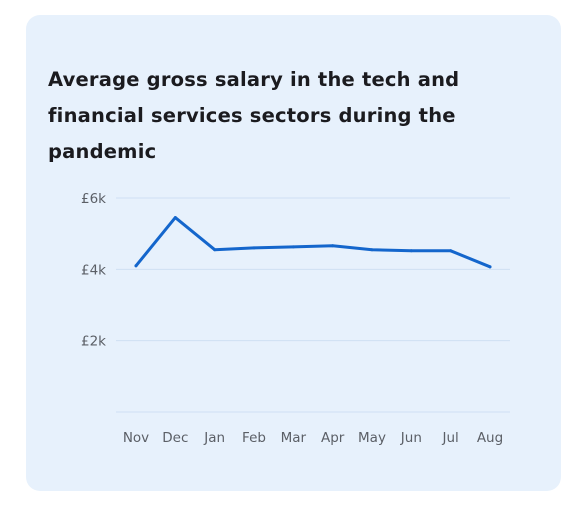 This screenshot has width=588, height=507. I want to click on x-tick-label: Feb, so click(254, 438).